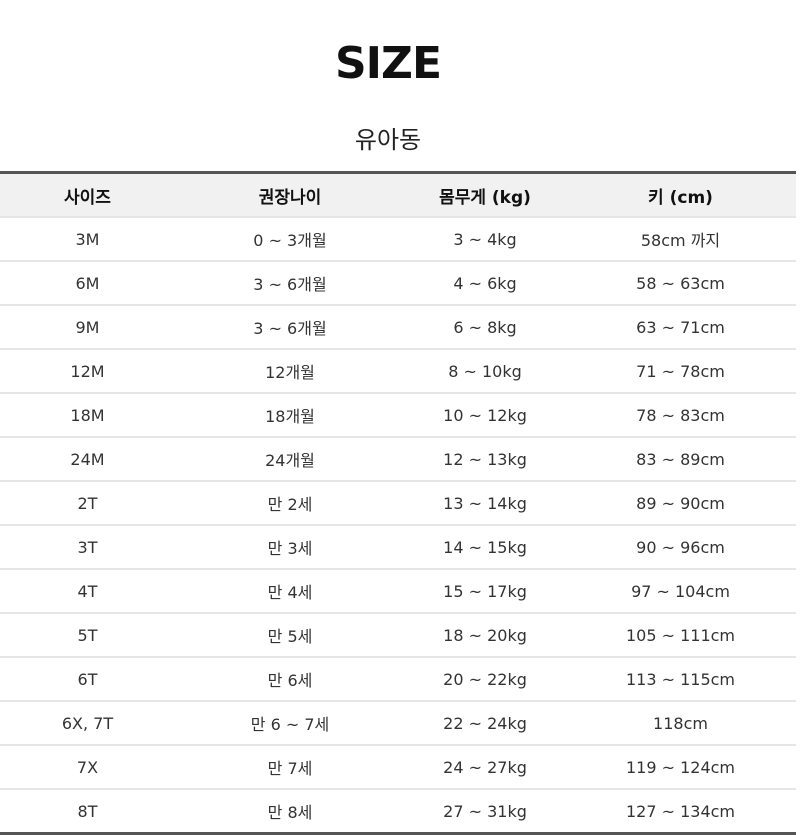 The height and width of the screenshot is (835, 800). Describe the element at coordinates (398, 194) in the screenshot. I see `table-header-row: 사이즈 권장나이 몸무게 (kg) 키 (cm)` at that location.